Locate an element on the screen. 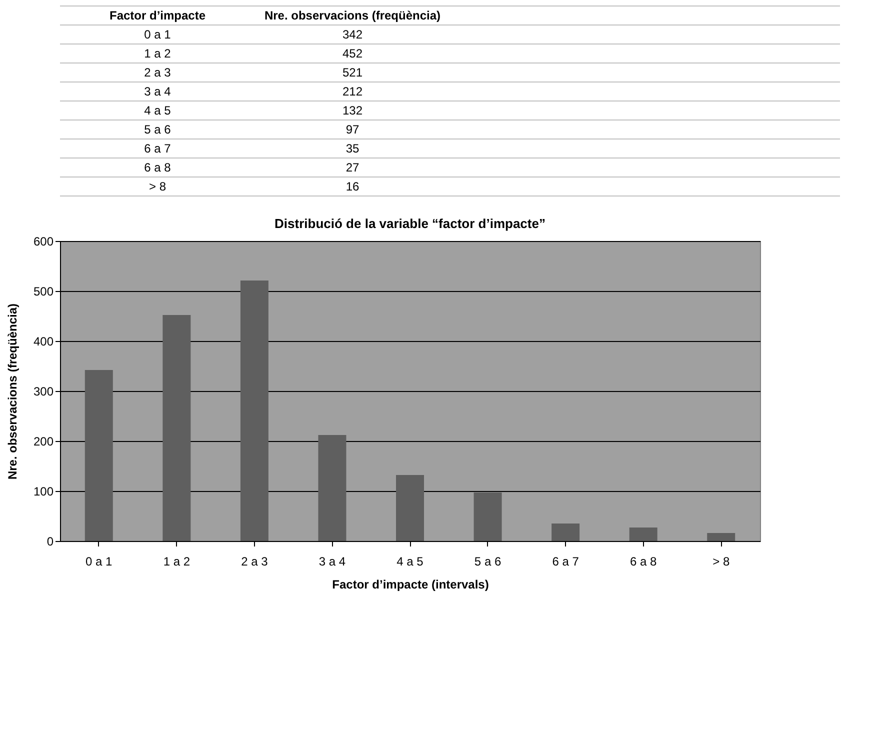  y-tick-label: 600 is located at coordinates (43, 241).